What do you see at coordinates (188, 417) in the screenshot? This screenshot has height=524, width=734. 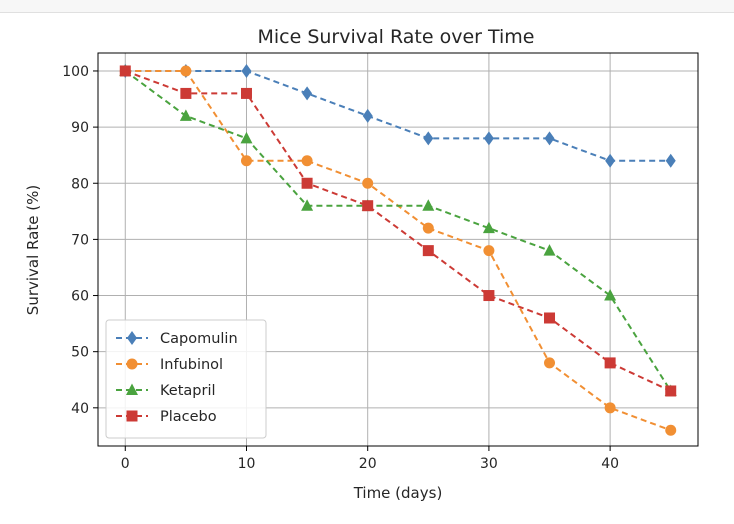 I see `legend-label-placebo: Placebo` at bounding box center [188, 417].